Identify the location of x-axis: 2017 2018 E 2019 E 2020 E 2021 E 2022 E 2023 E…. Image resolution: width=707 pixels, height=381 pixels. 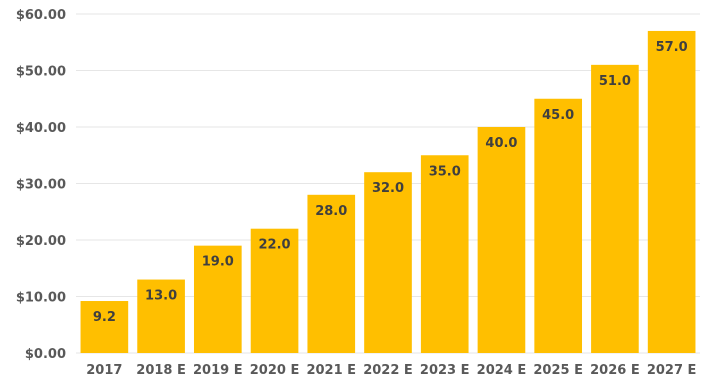
(391, 370).